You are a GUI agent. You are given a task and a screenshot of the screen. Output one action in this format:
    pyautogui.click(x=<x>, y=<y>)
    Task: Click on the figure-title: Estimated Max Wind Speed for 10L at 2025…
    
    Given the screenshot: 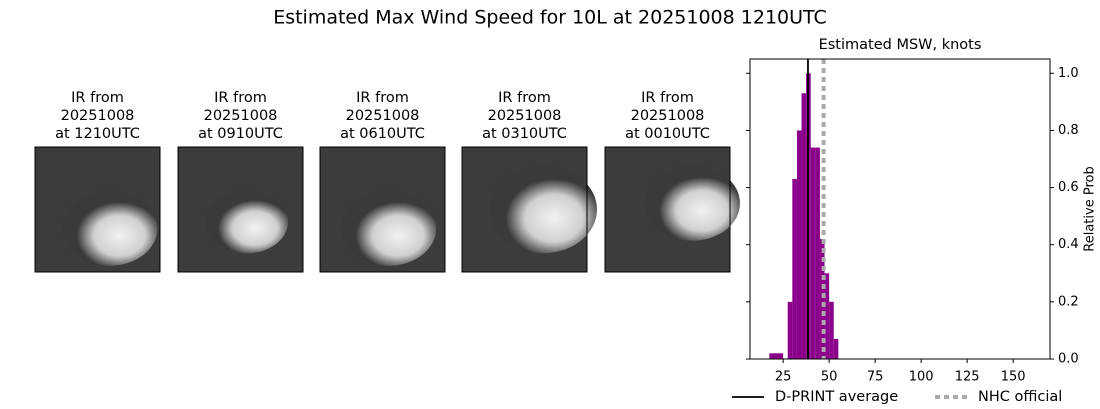 What is the action you would take?
    pyautogui.click(x=550, y=18)
    